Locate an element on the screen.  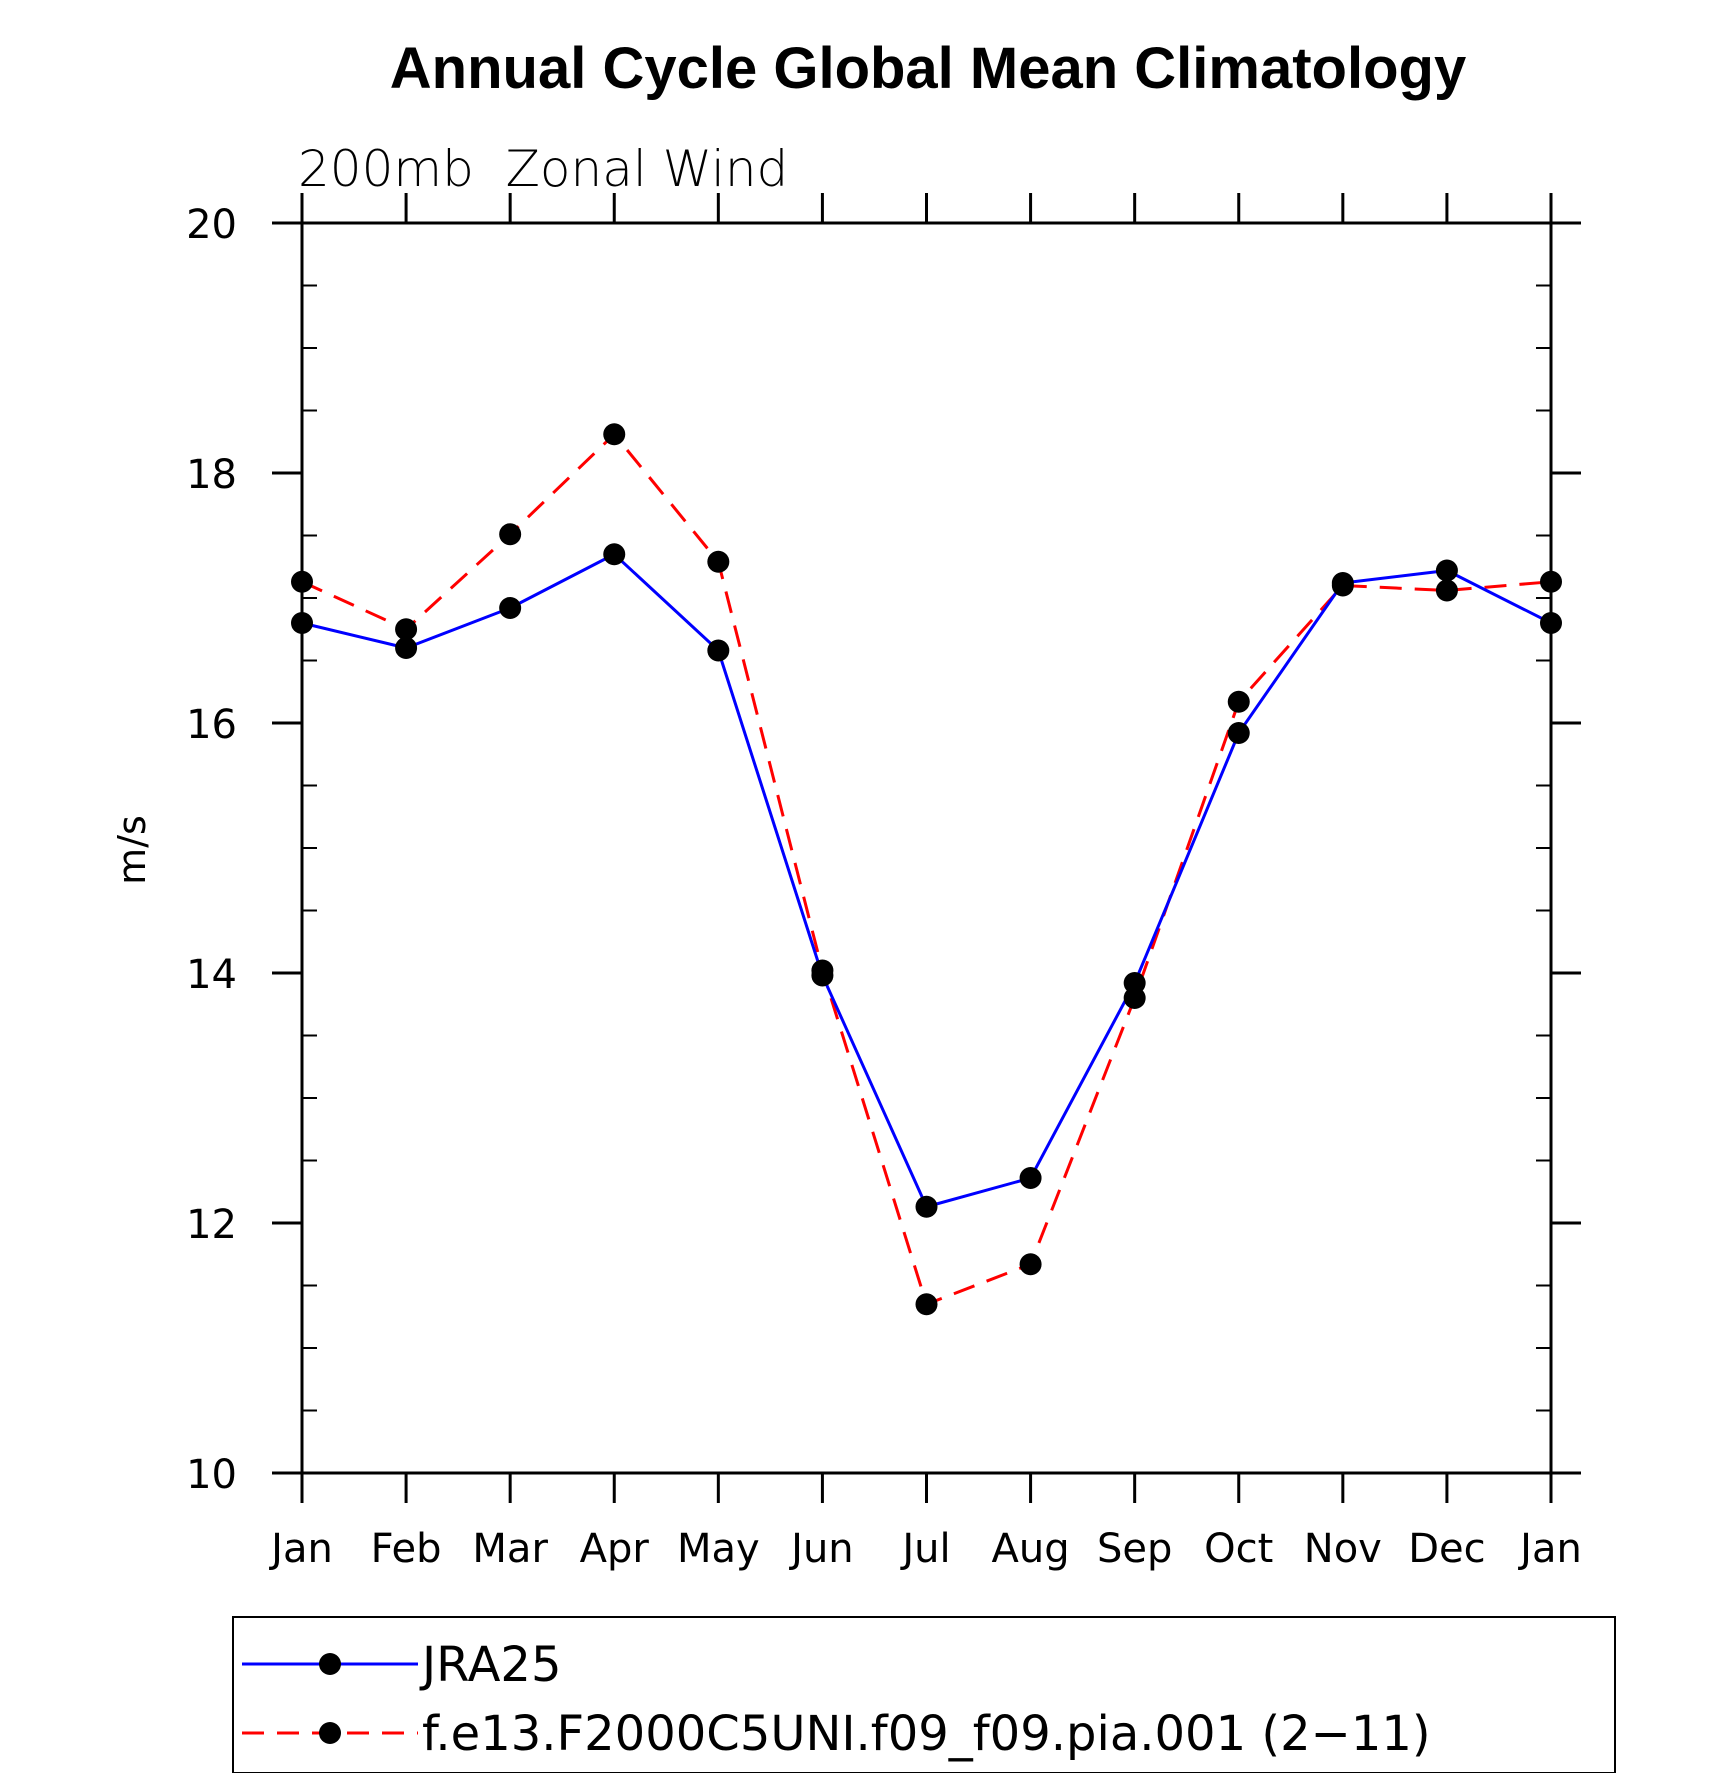
y-tick-label: 18 is located at coordinates (211, 475).